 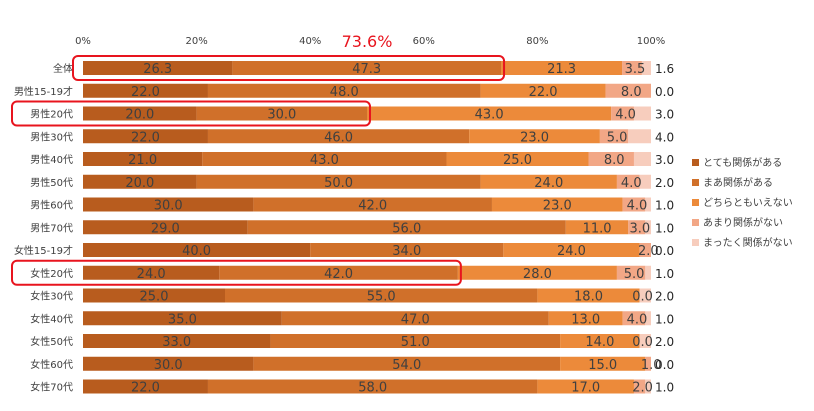 I want to click on segment-value-label: 8.0, so click(x=614, y=160).